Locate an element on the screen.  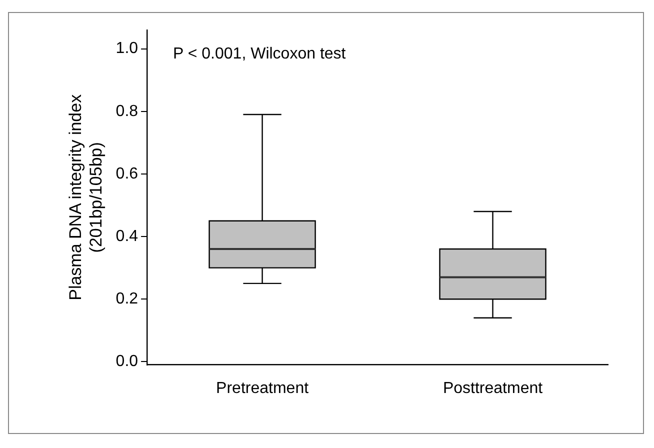
y-tick-label: 0.8 is located at coordinates (127, 111).